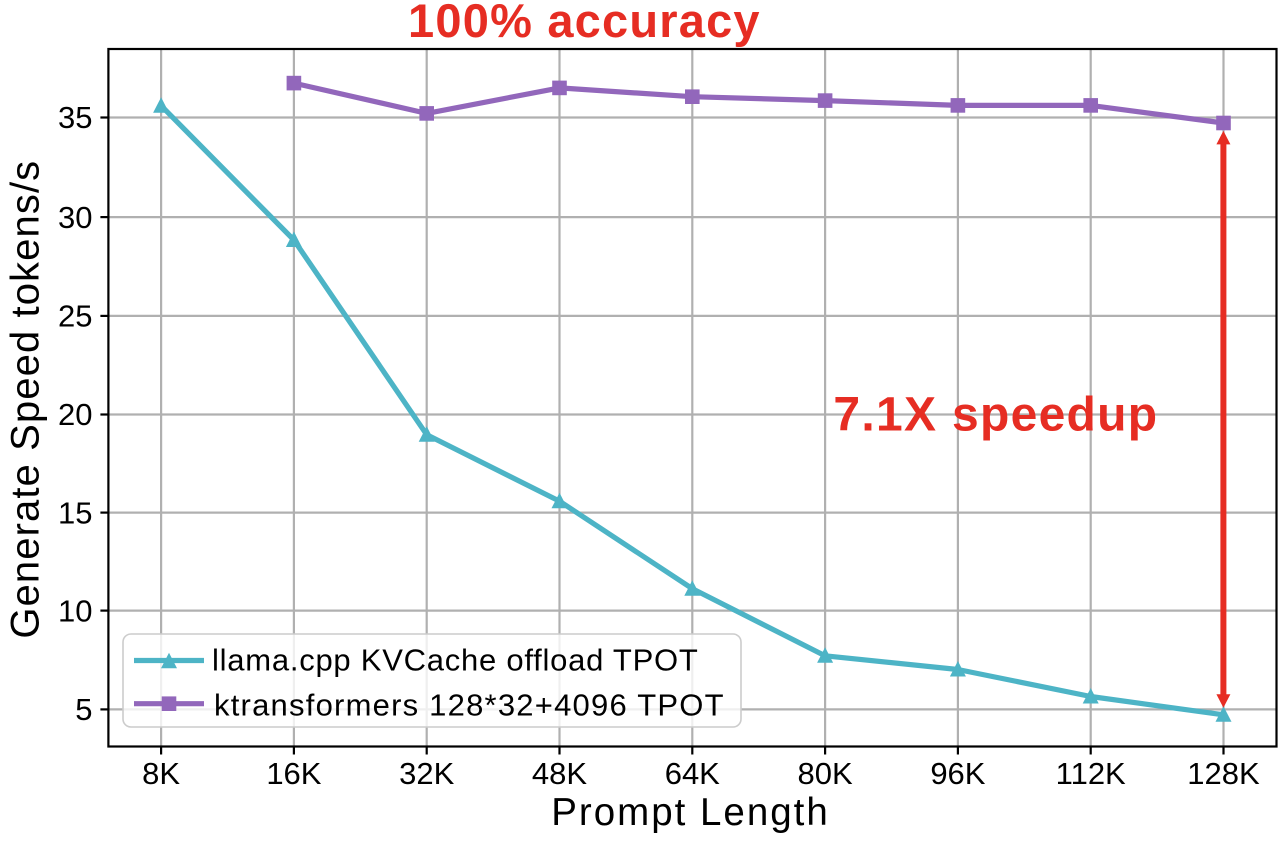  What do you see at coordinates (75, 217) in the screenshot?
I see `svg-text: 30` at bounding box center [75, 217].